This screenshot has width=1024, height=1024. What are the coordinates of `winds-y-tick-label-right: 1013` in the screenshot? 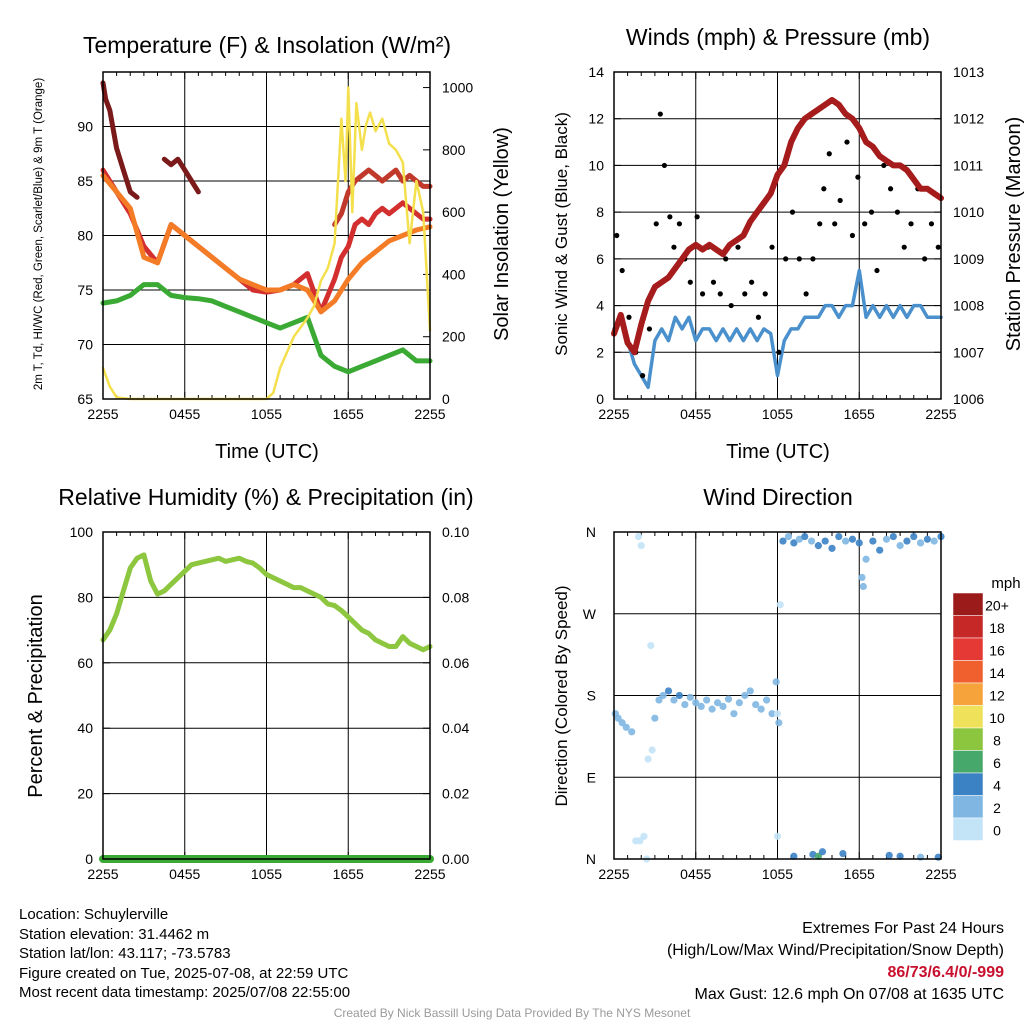 It's located at (968, 72).